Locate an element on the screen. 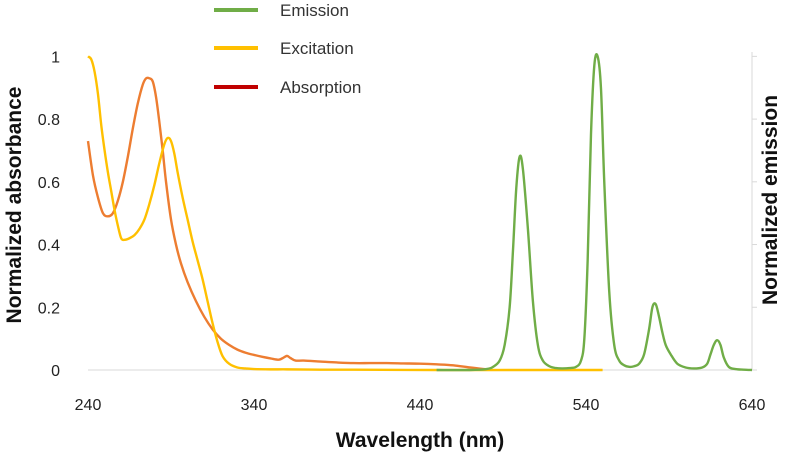 This screenshot has height=456, width=790. x-tick-label: 440 is located at coordinates (420, 405).